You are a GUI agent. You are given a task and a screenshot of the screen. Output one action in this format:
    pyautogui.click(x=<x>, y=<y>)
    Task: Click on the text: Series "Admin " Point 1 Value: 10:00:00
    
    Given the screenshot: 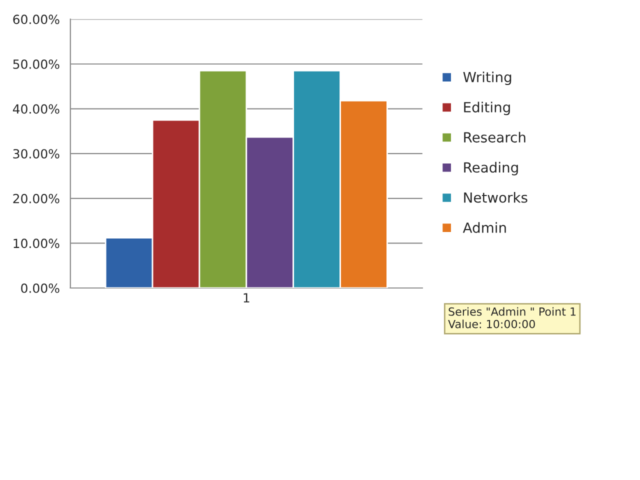 What is the action you would take?
    pyautogui.click(x=512, y=317)
    